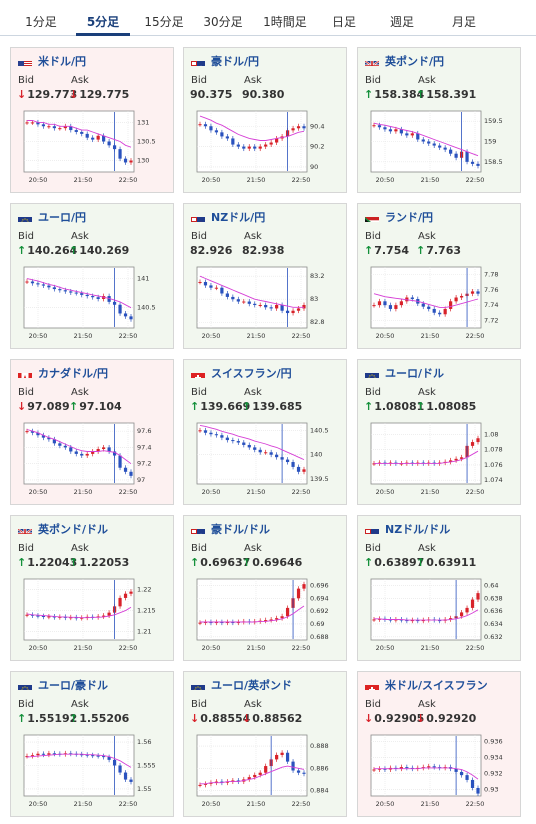 This screenshot has height=824, width=536. Describe the element at coordinates (52, 217) in the screenshot. I see `pair-link: ユーロ/円` at that location.